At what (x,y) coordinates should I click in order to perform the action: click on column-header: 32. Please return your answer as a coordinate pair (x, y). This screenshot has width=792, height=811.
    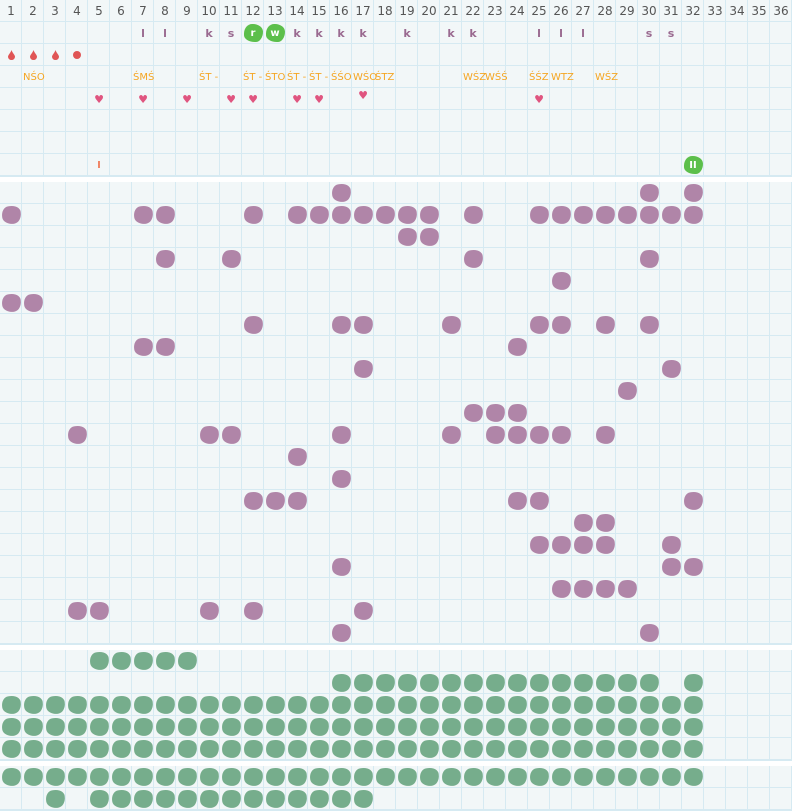
    Looking at the image, I should click on (693, 11).